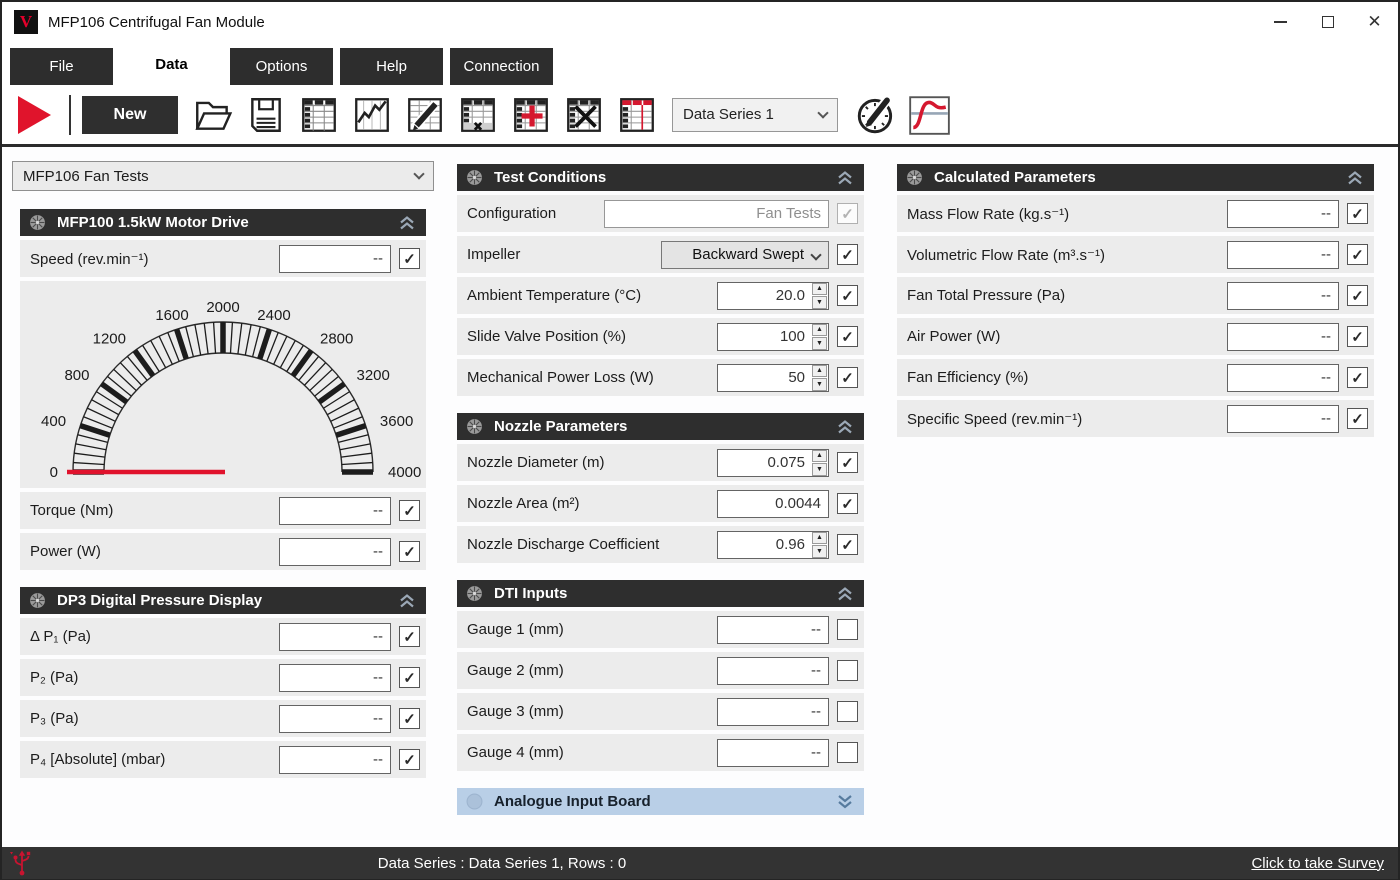  Describe the element at coordinates (281, 66) in the screenshot. I see `tab-options: Options` at that location.